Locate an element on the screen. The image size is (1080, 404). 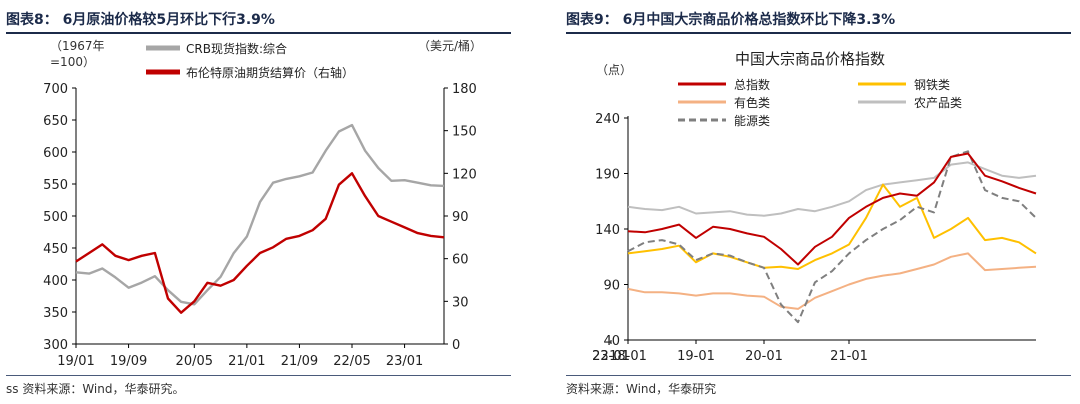
chart-title: 中国大宗商品价格指数 is located at coordinates (810, 59).